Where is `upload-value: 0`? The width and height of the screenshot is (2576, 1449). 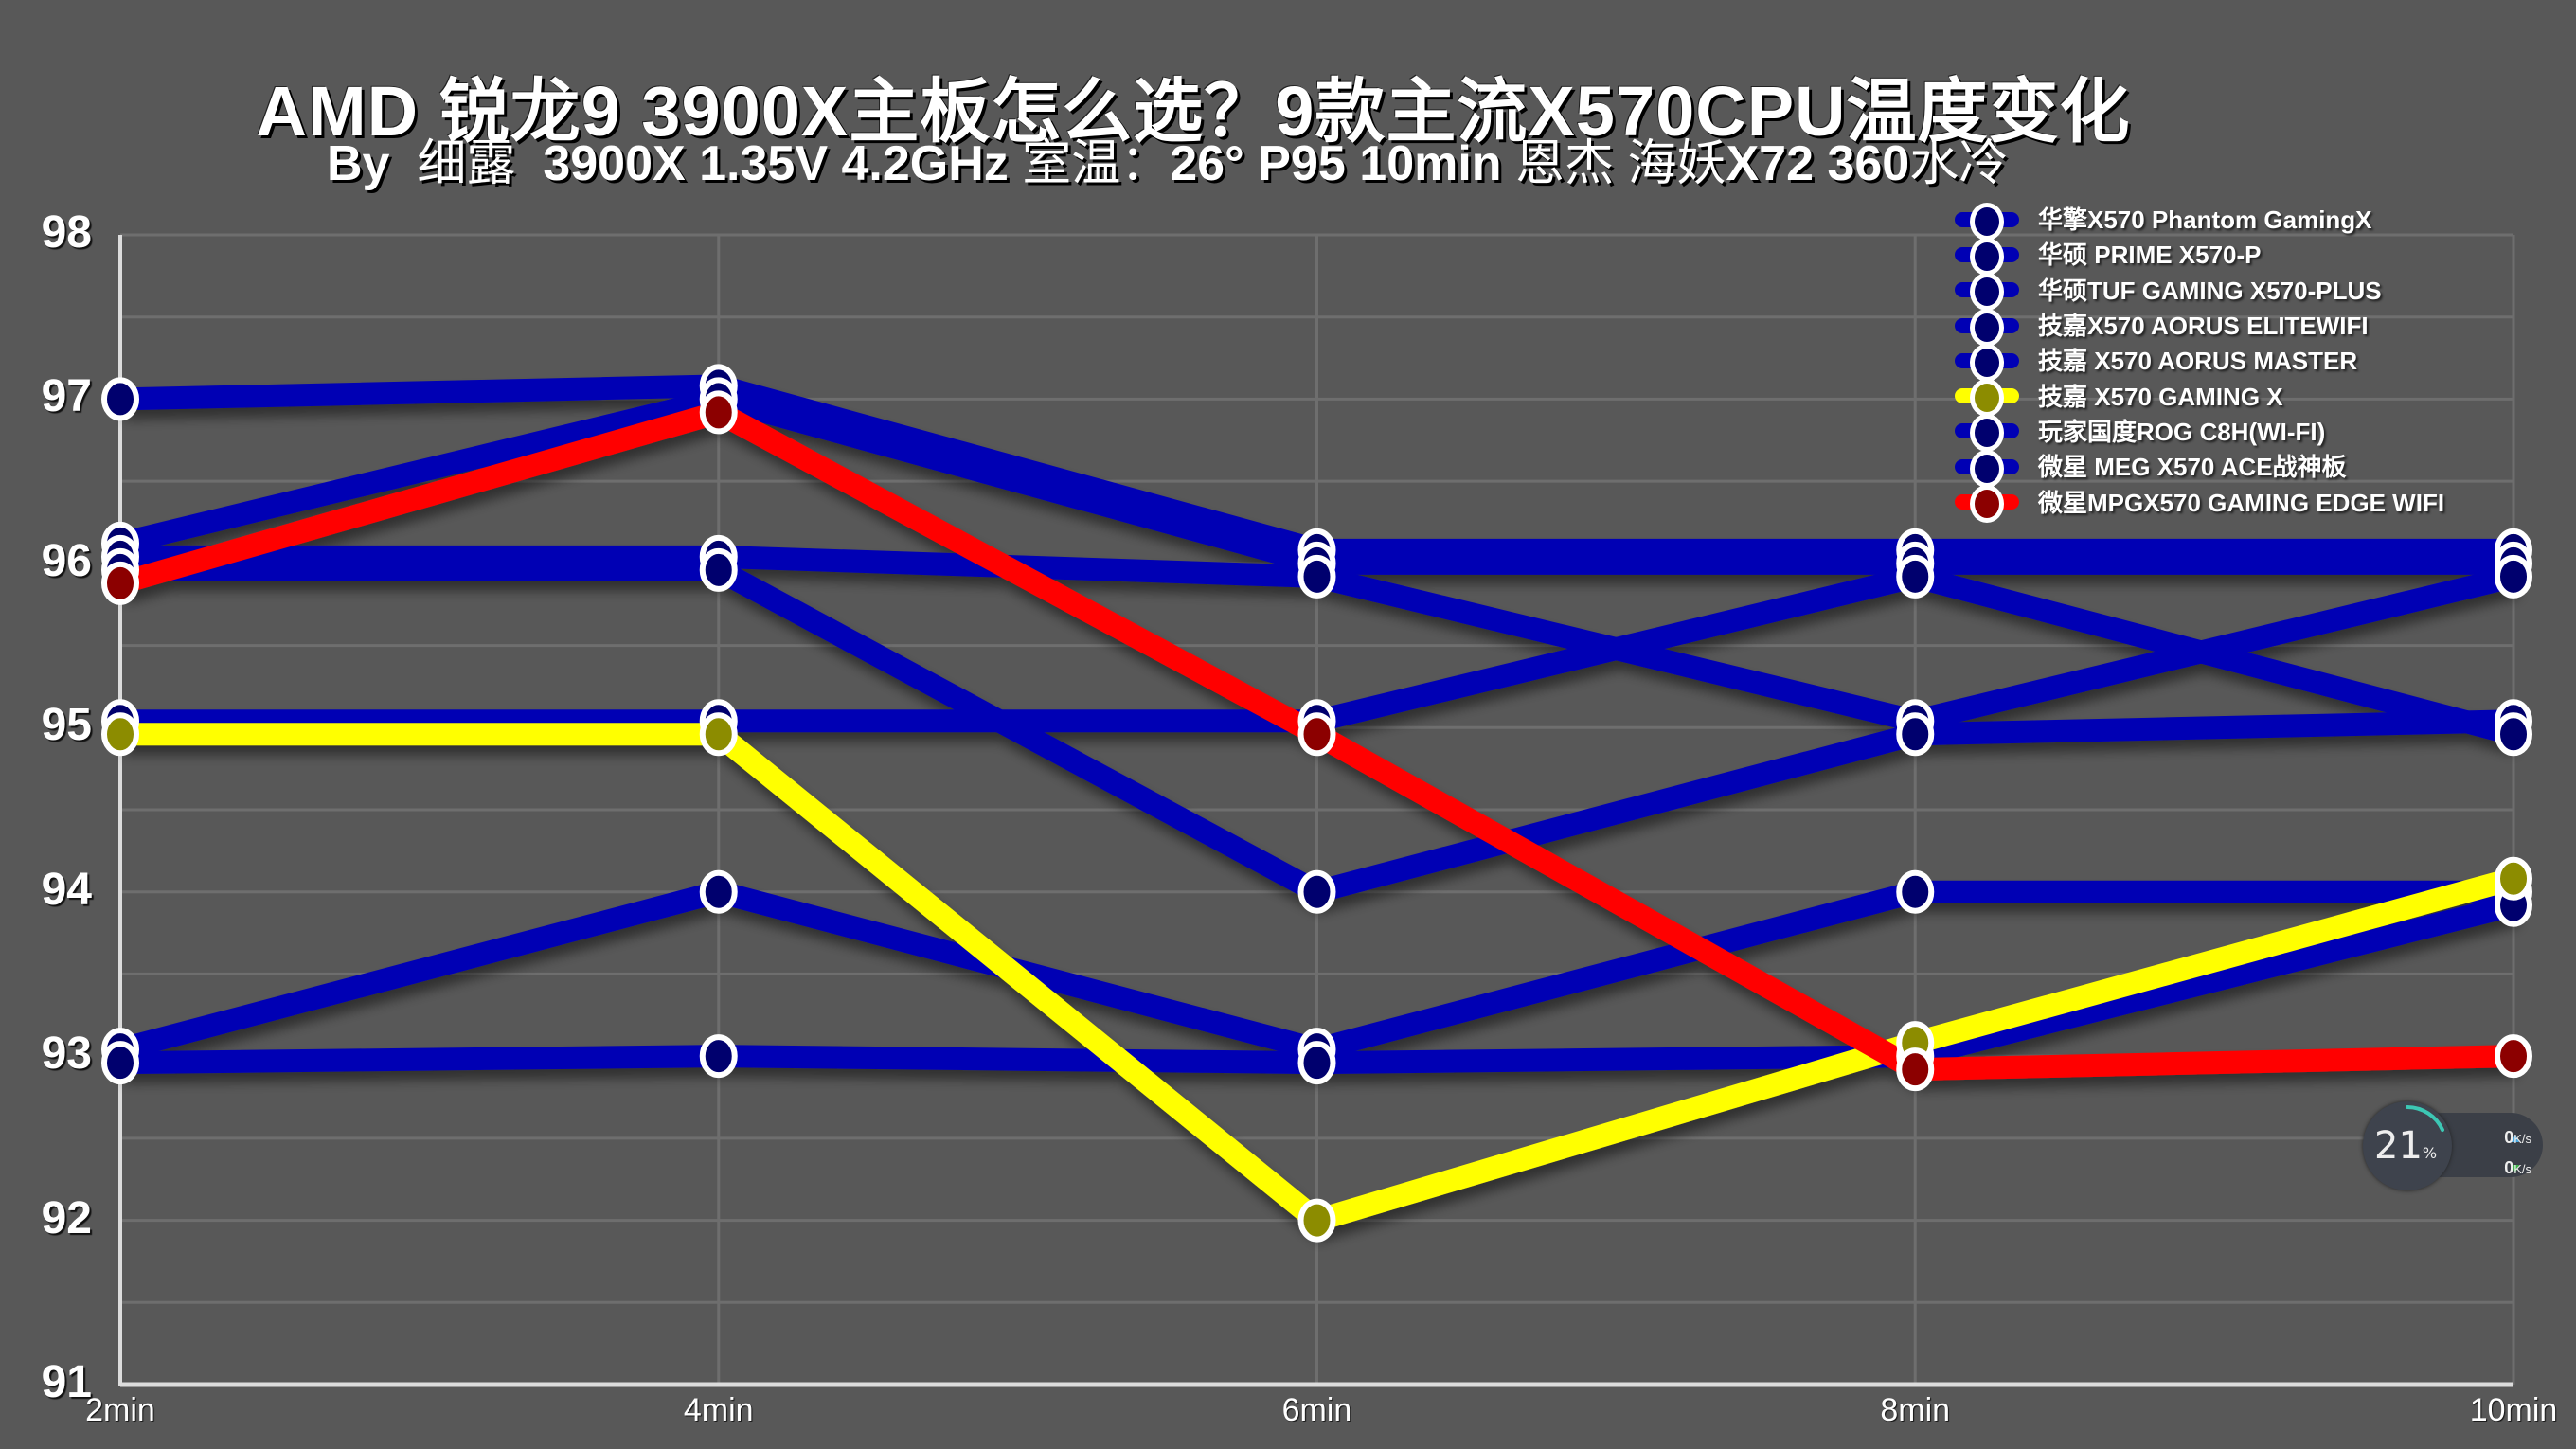 upload-value: 0 is located at coordinates (2509, 1137).